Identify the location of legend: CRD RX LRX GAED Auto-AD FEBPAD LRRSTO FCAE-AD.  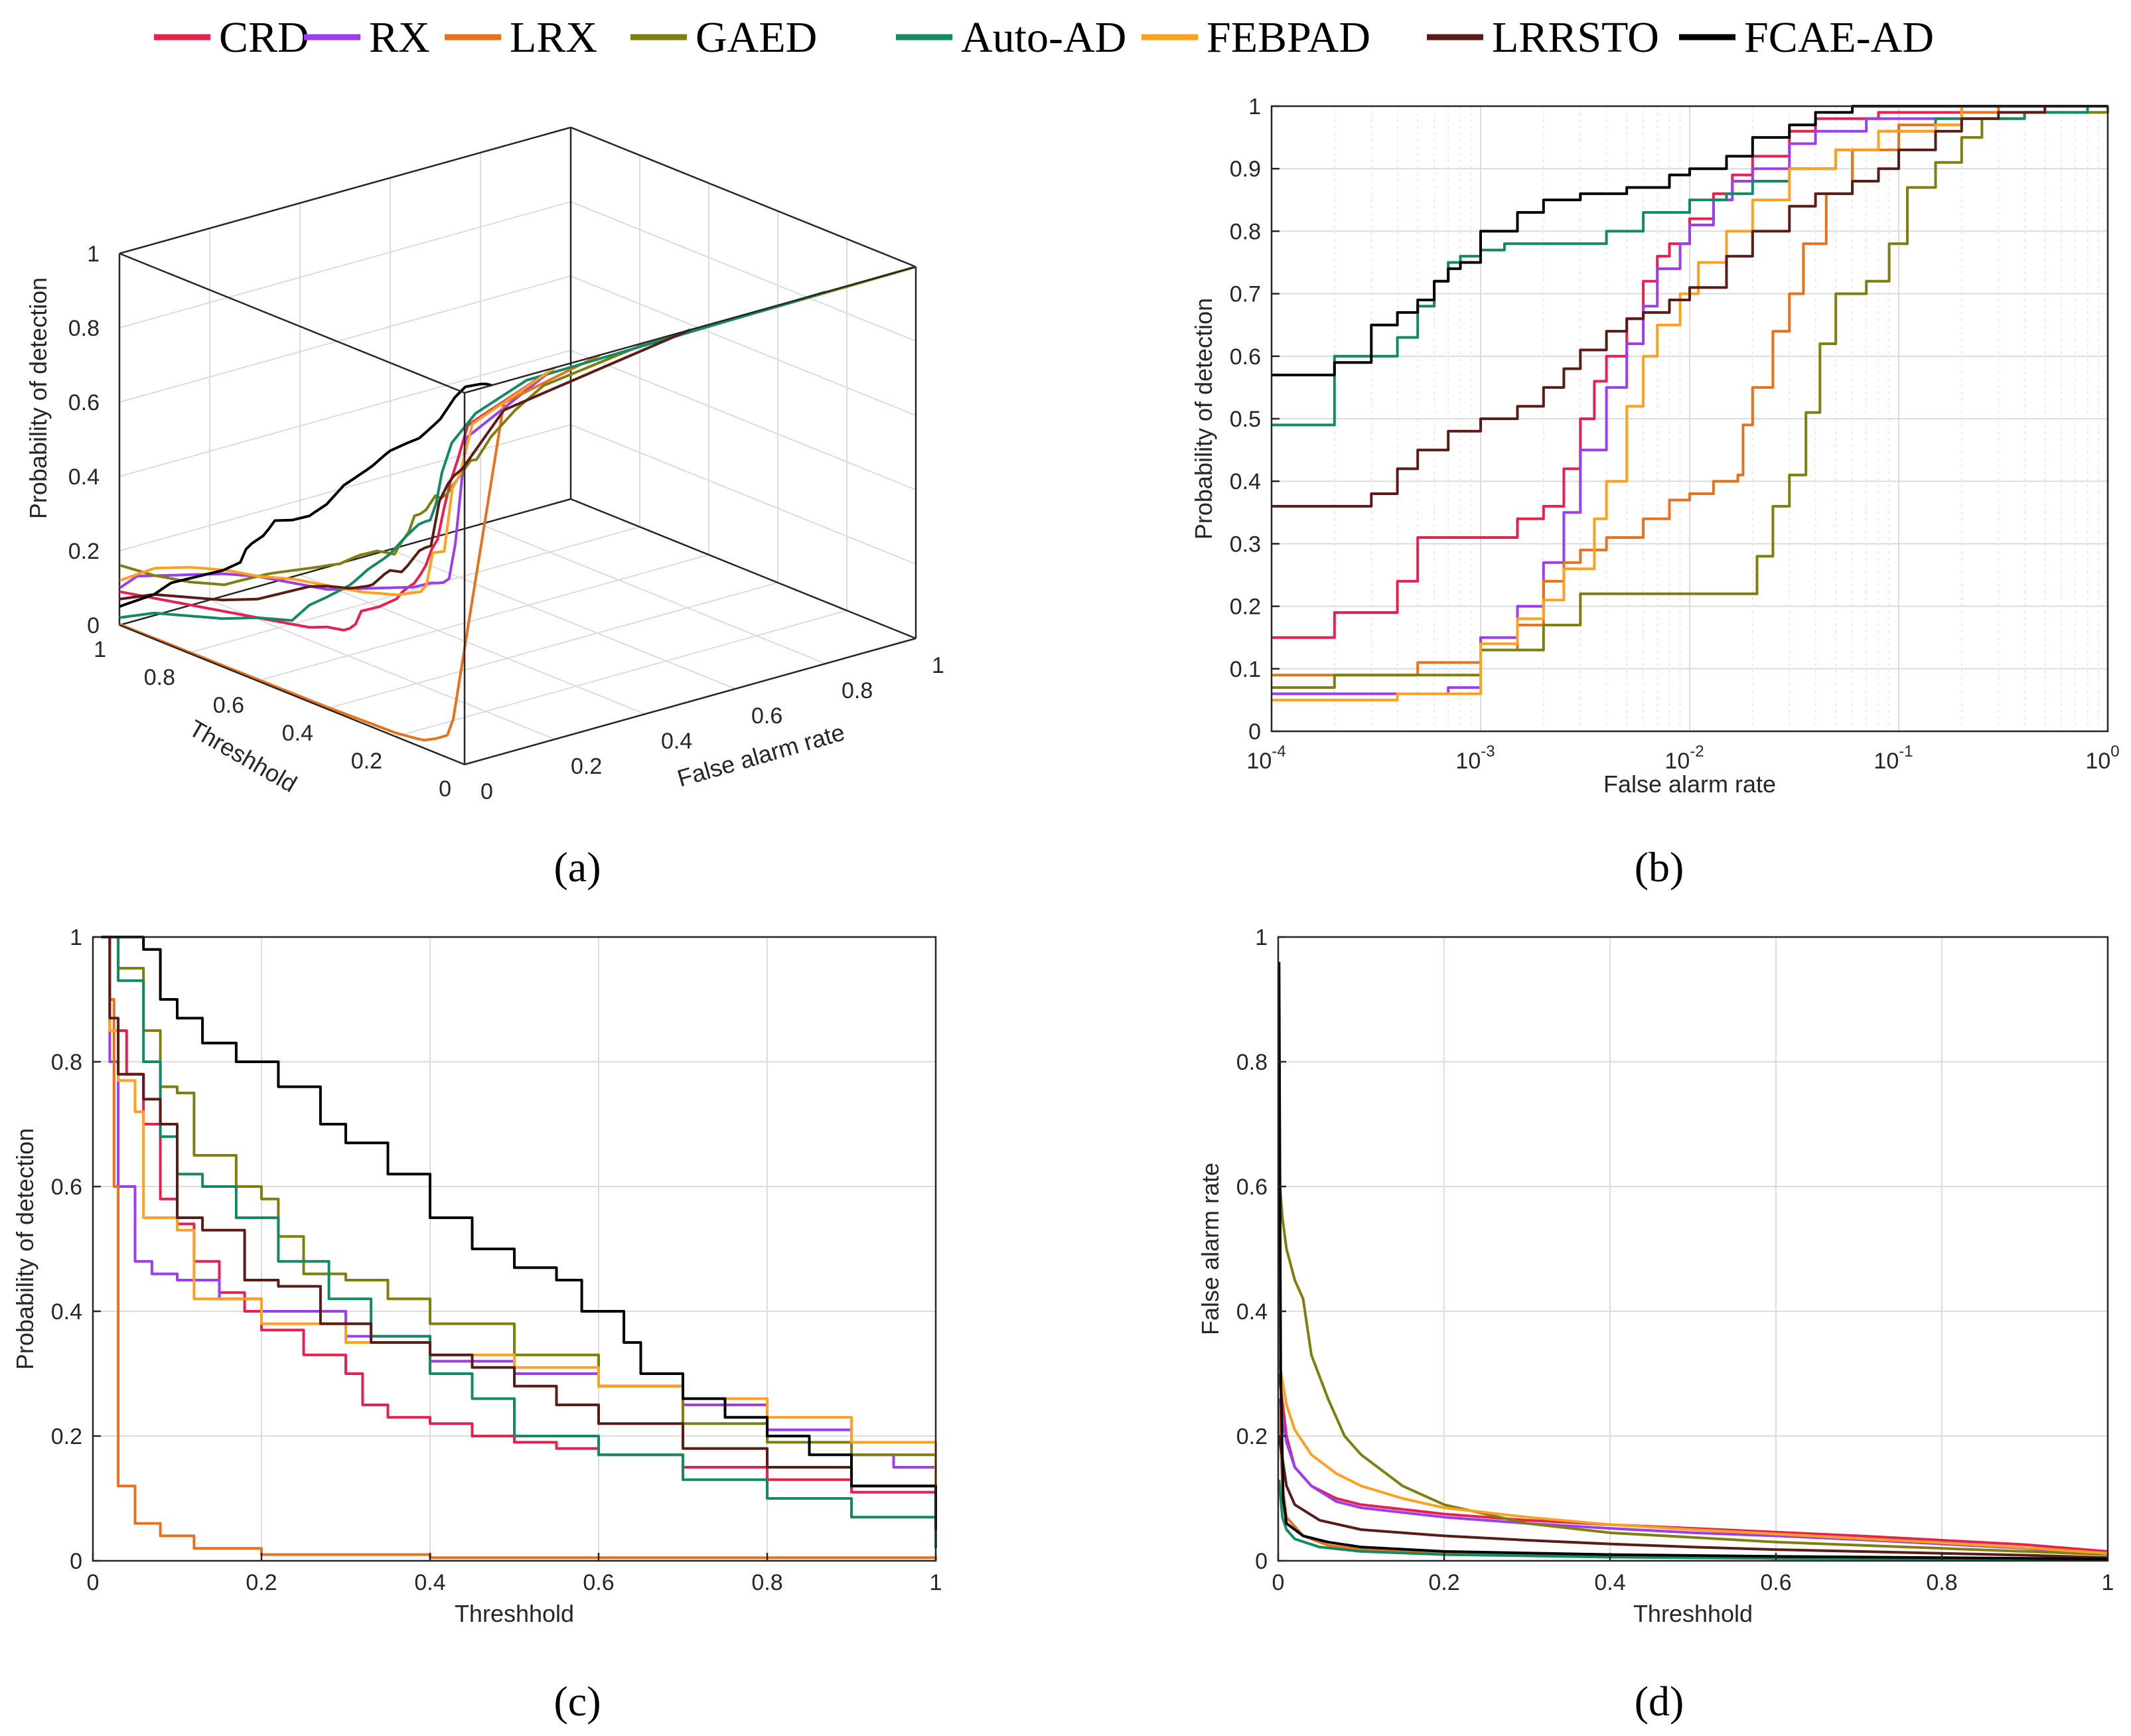
(1044, 37).